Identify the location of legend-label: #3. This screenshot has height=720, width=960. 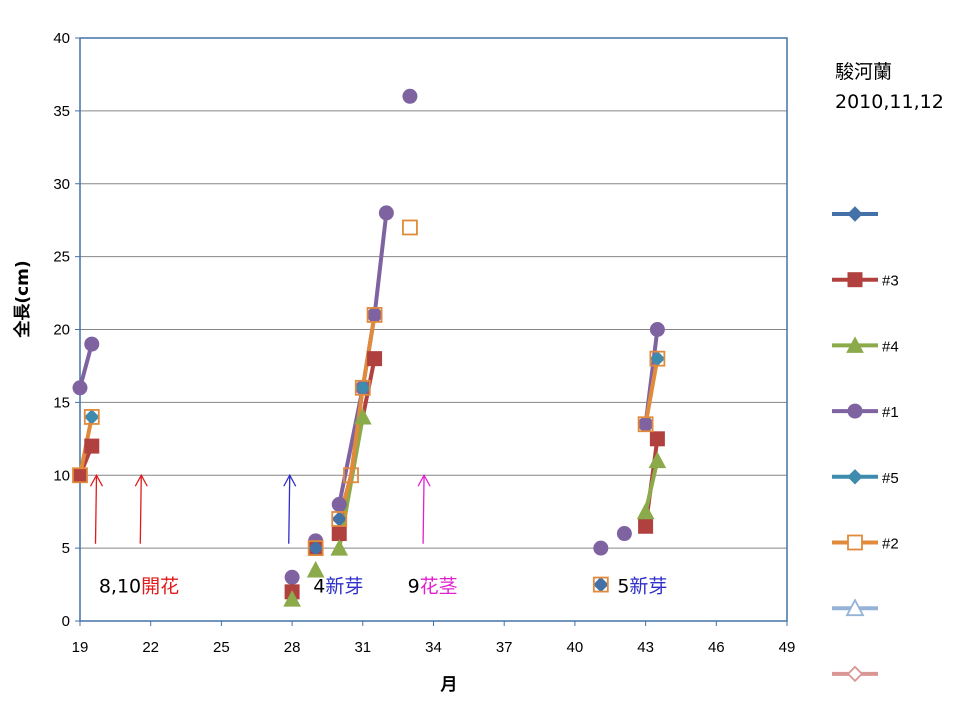
(890, 281).